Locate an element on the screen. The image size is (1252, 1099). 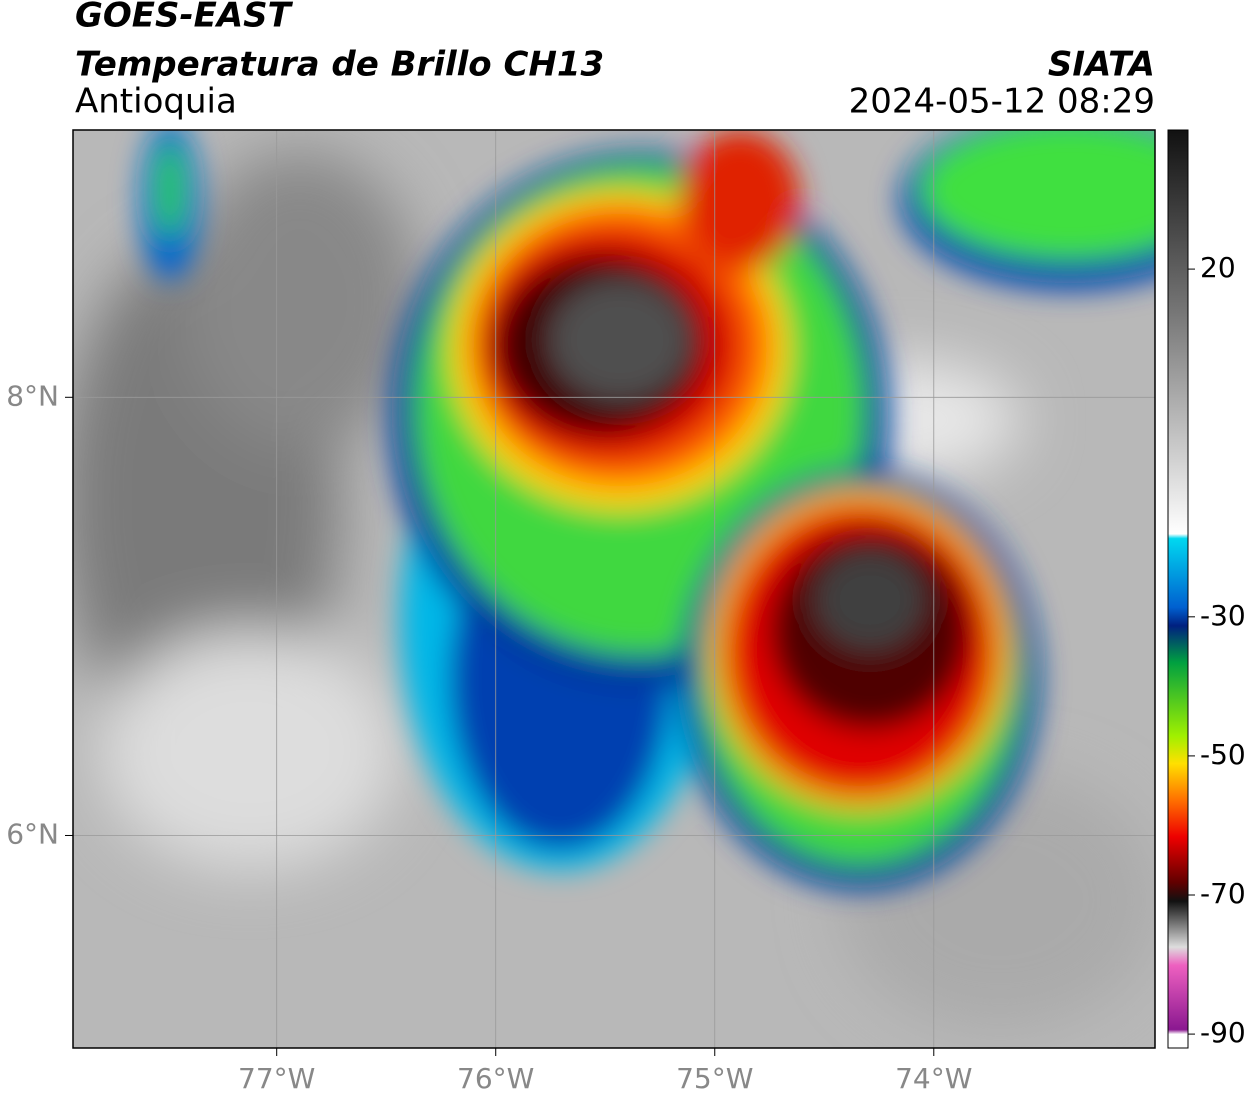
x-tick-label: 76°W is located at coordinates (495, 1078).